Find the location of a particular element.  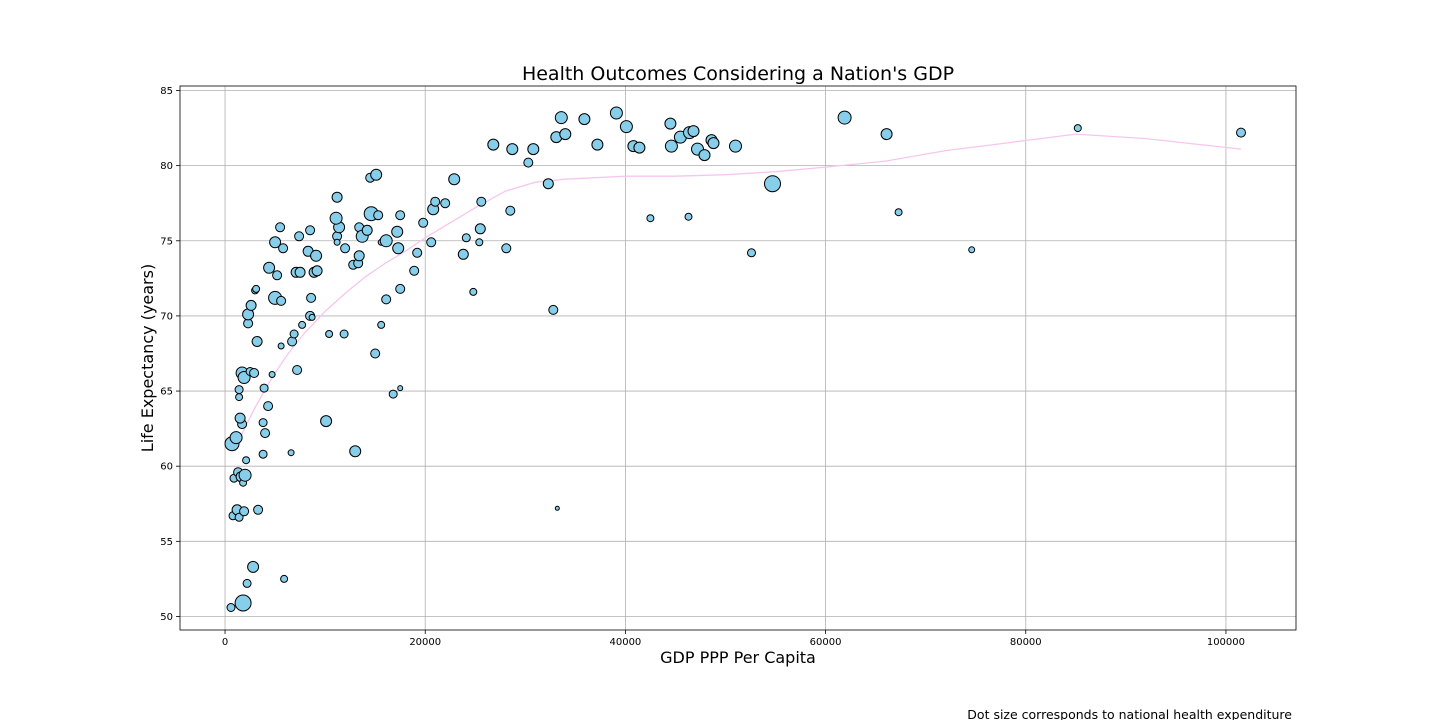

x-tick-label: 60000 is located at coordinates (826, 642).